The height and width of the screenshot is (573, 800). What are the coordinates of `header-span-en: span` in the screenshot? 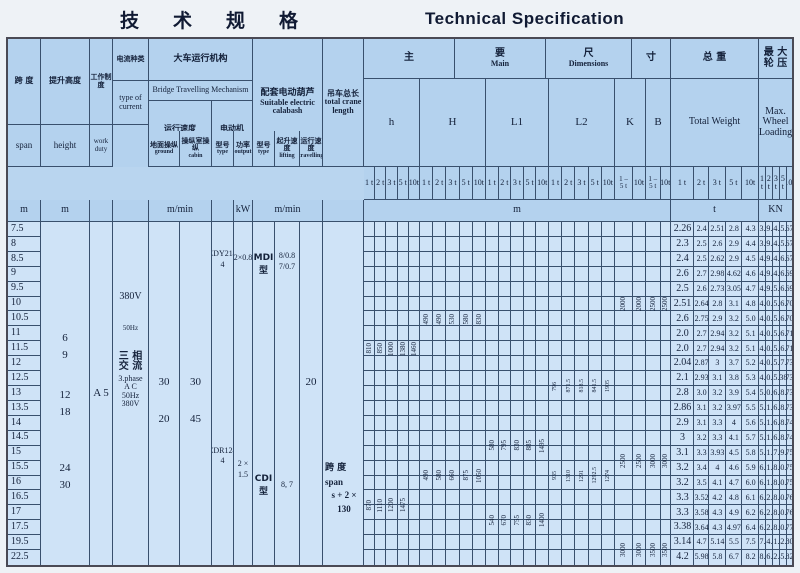 It's located at (24, 146).